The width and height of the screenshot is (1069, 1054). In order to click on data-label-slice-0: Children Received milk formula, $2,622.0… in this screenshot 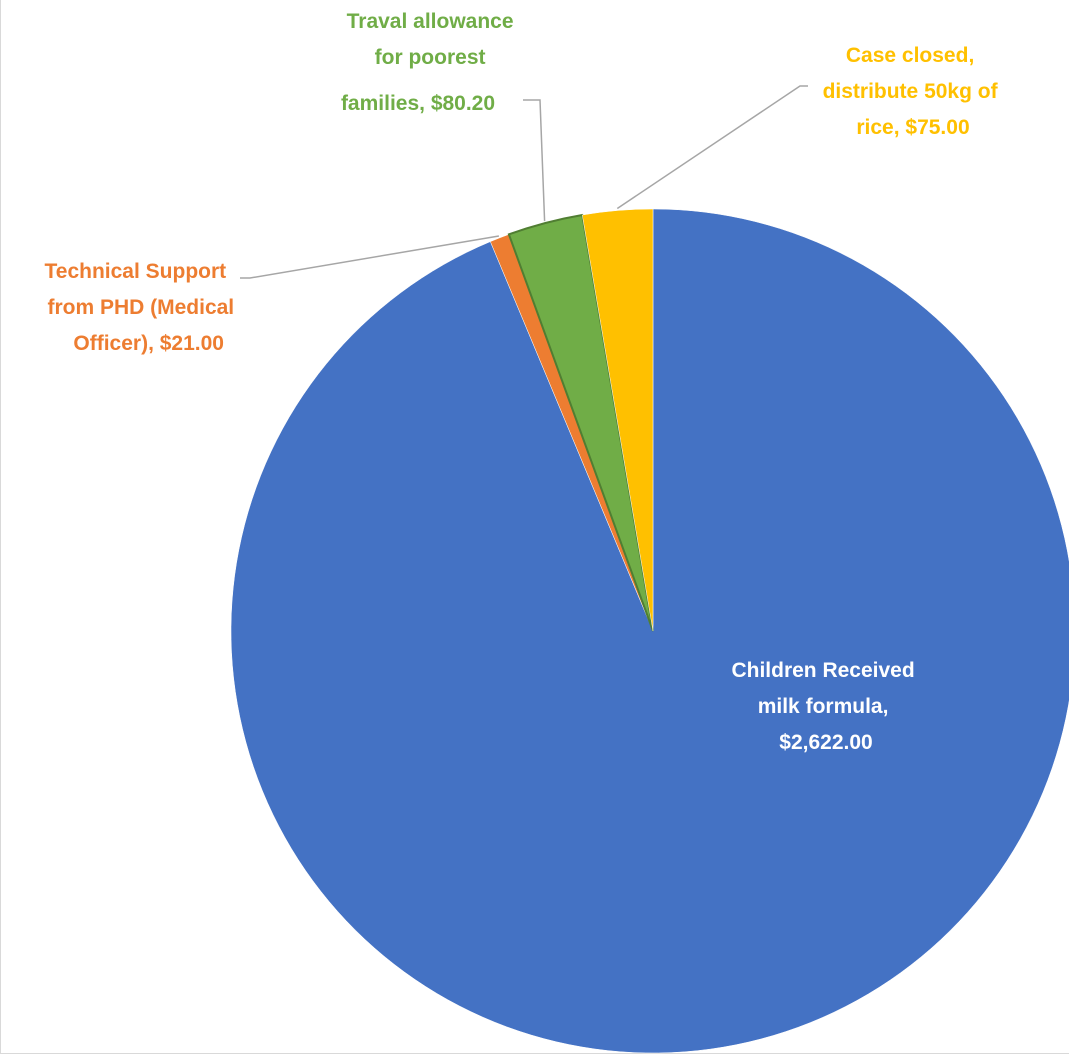, I will do `click(825, 706)`.